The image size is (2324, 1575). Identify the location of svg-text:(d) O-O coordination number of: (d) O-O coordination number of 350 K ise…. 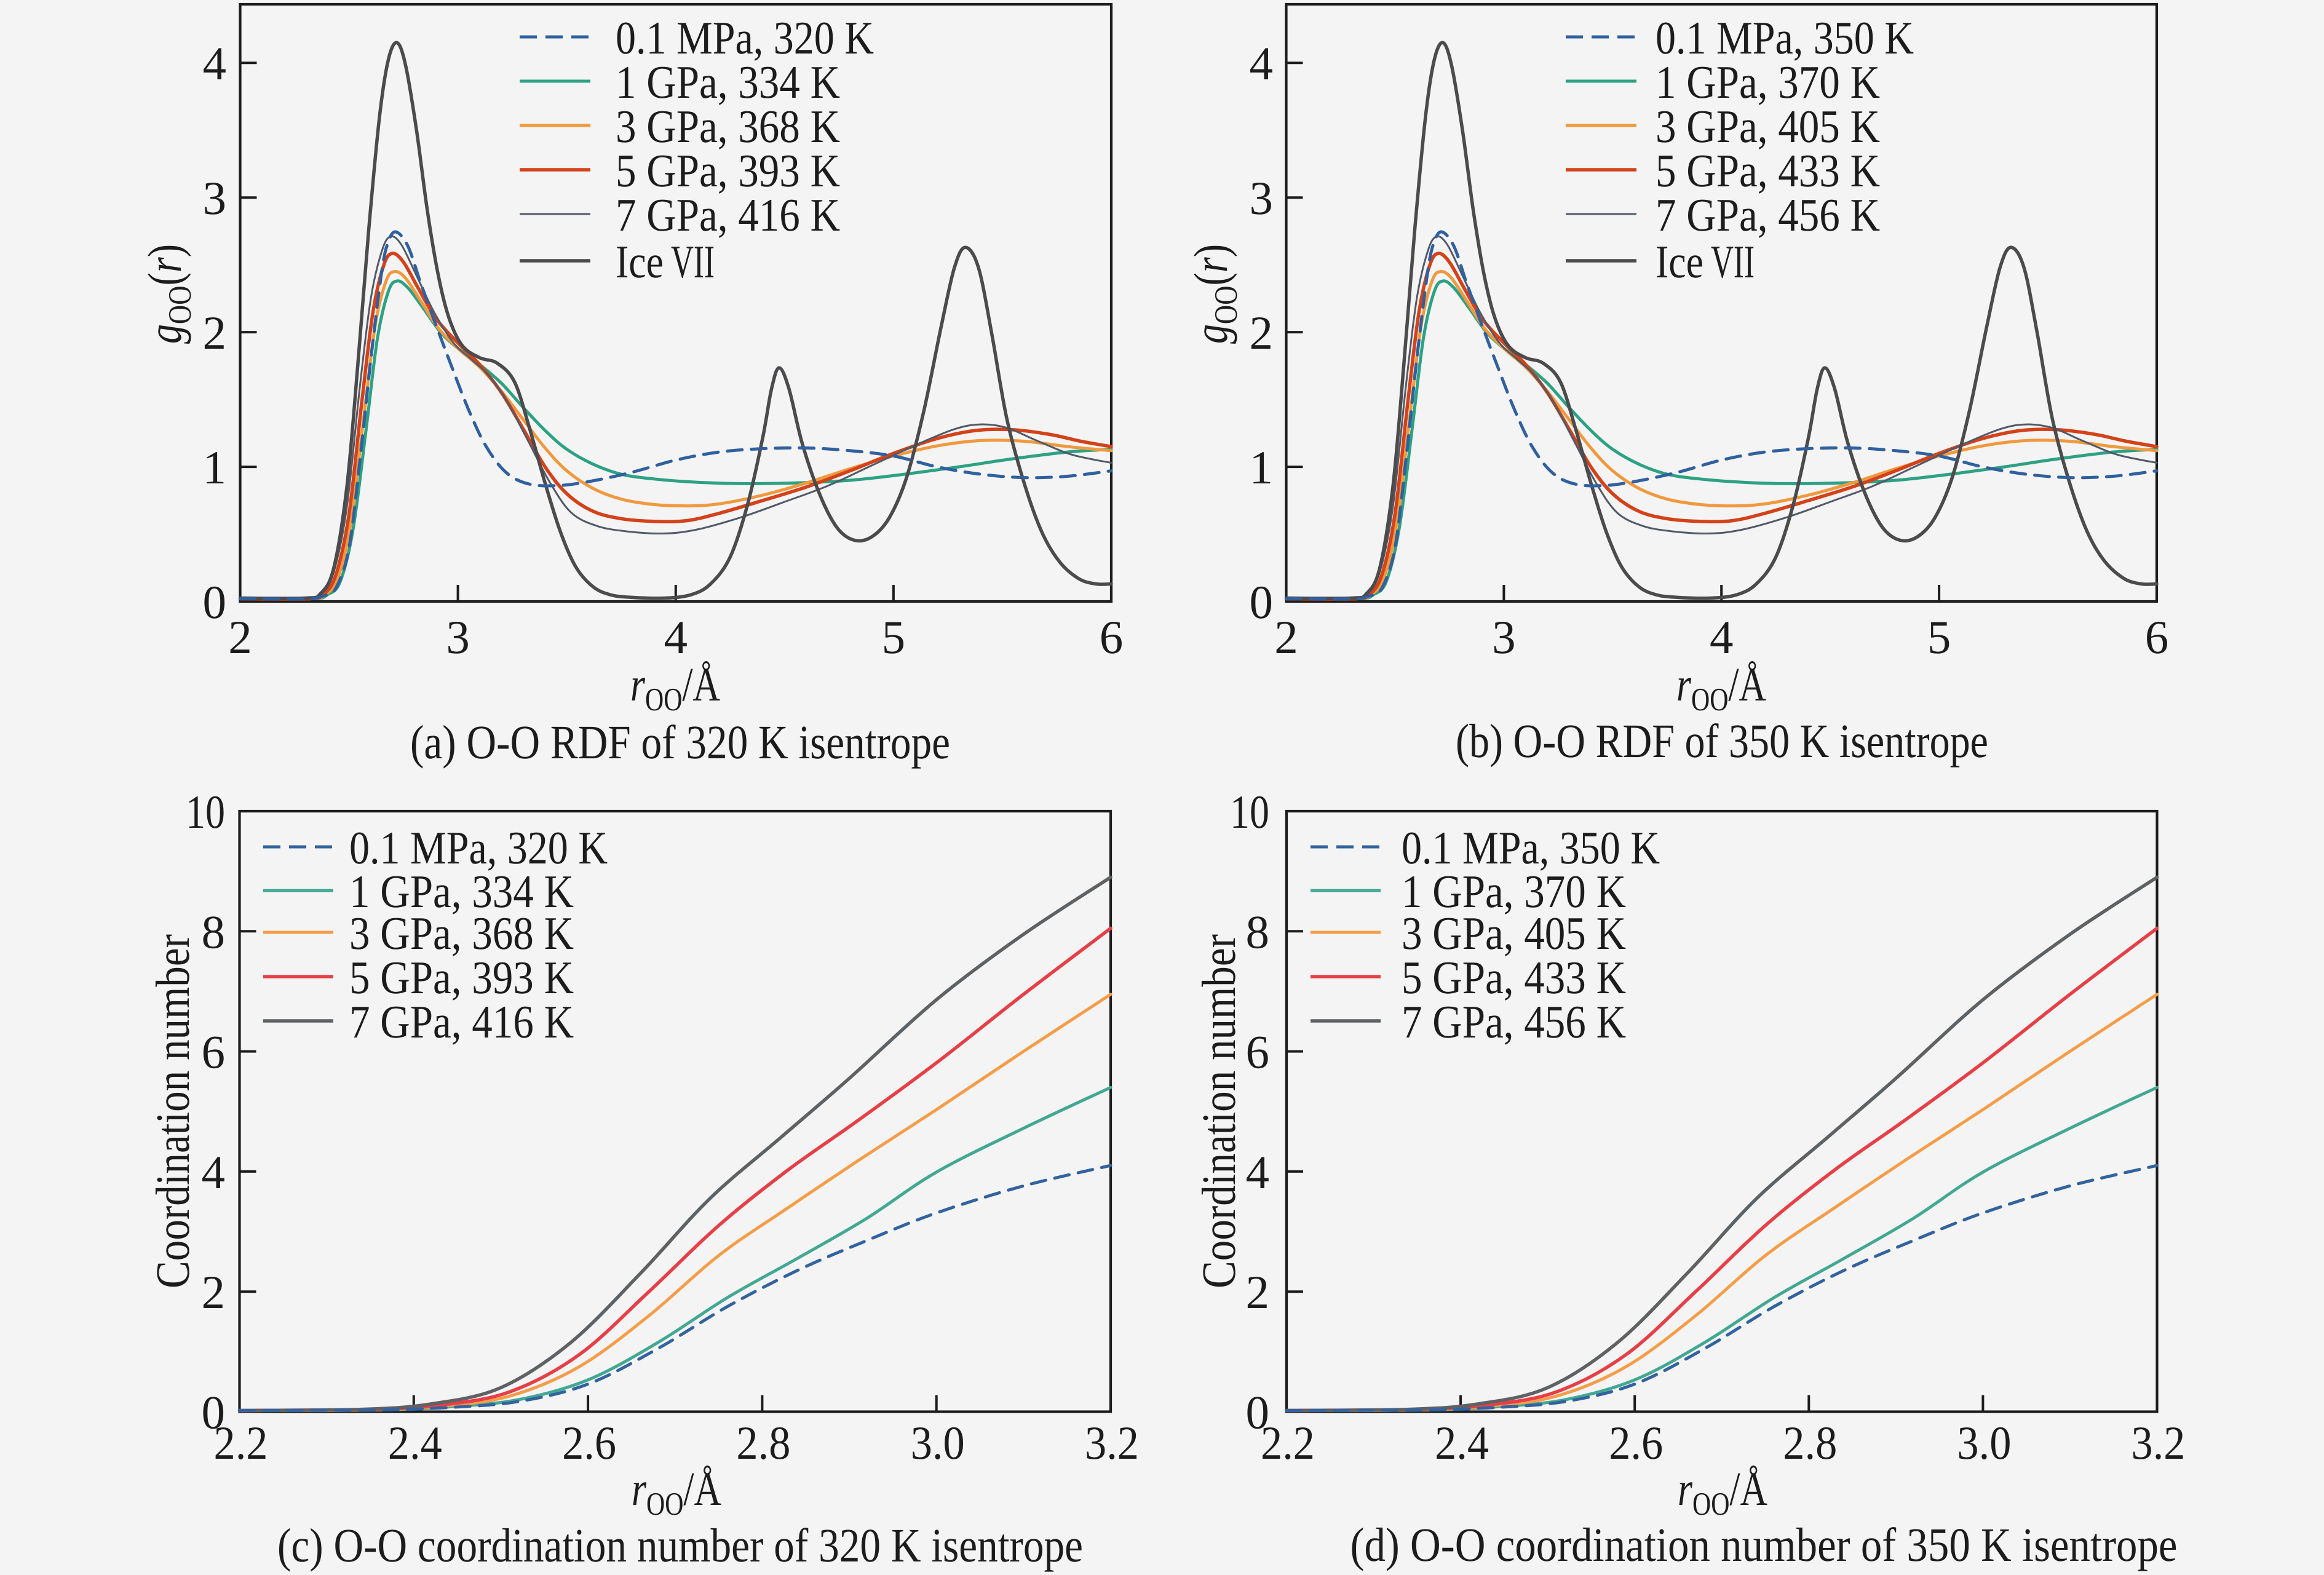
(1764, 1544).